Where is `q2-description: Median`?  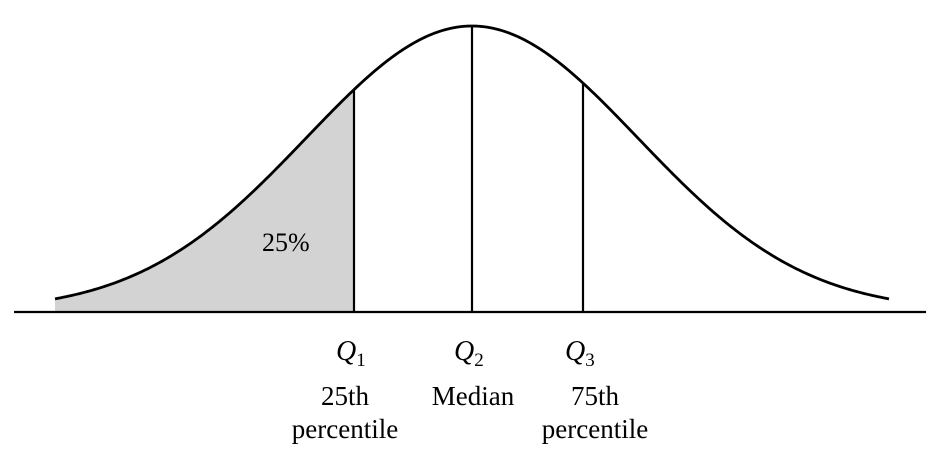 q2-description: Median is located at coordinates (473, 396).